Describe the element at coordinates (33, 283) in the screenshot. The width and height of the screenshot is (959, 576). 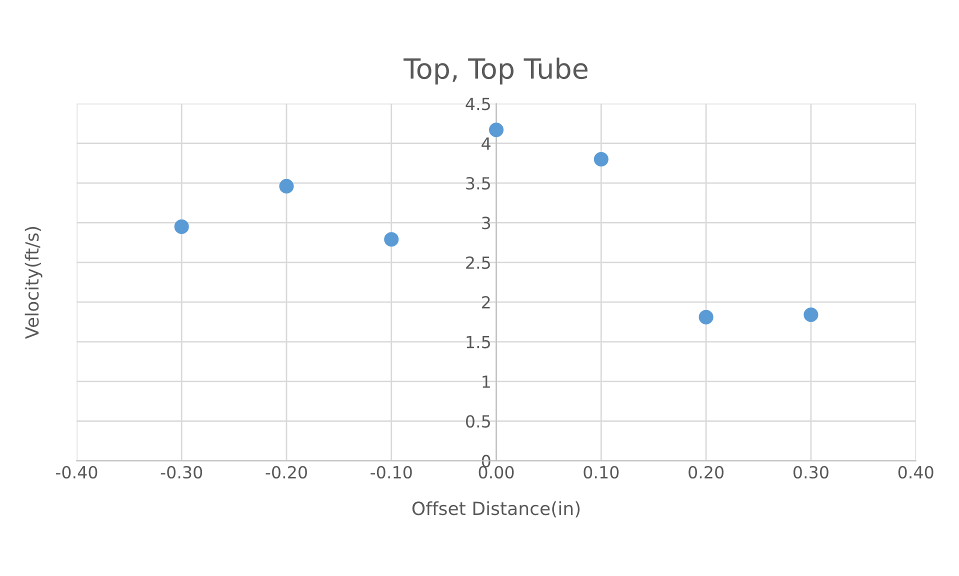
I see `y-axis-title: Velocity(ft/s)` at that location.